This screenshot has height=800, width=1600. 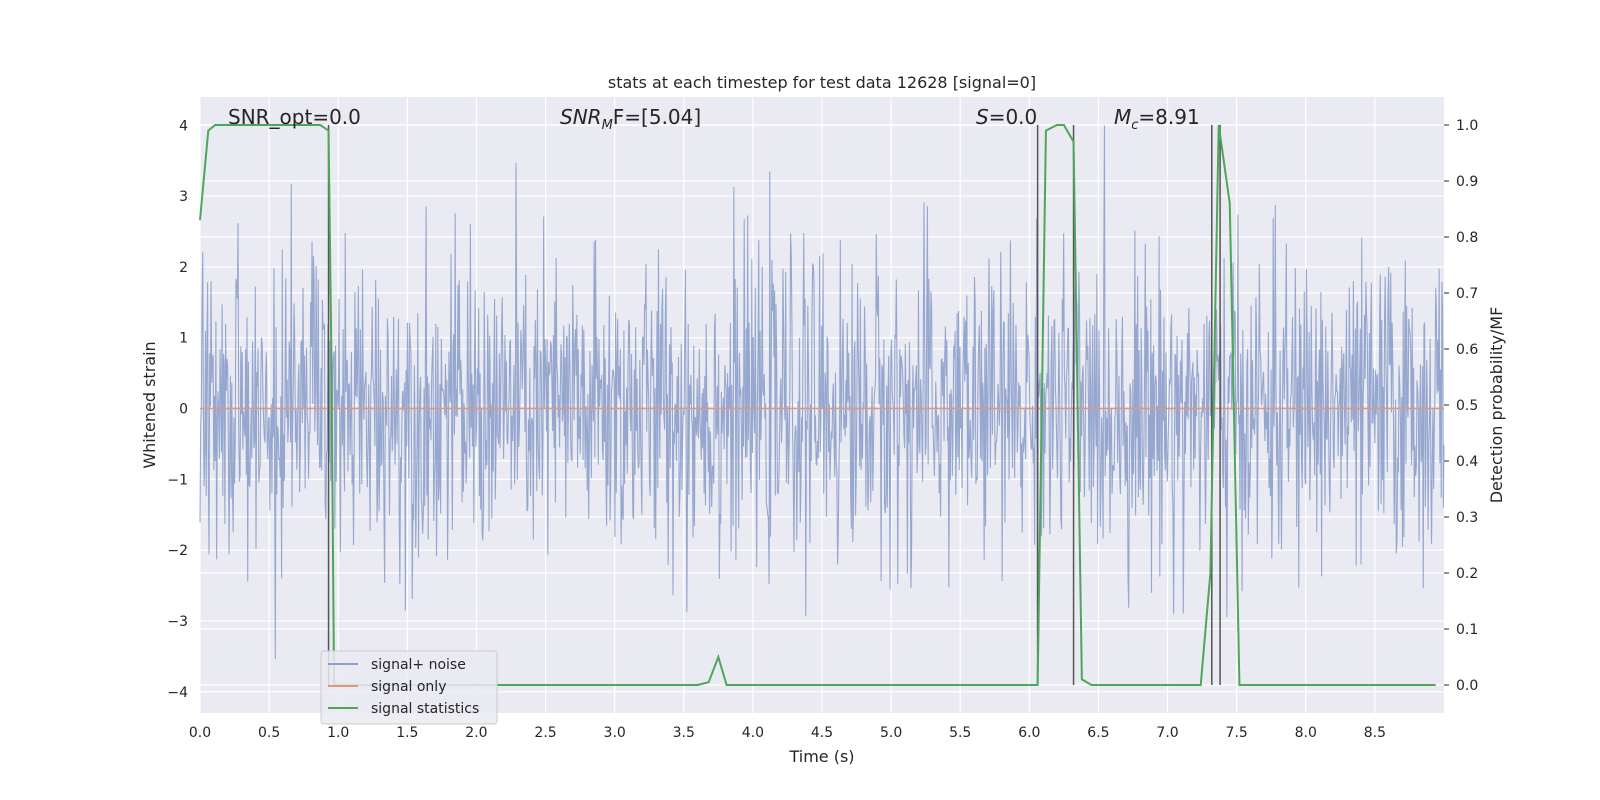 I want to click on x-tick-label: 8.0, so click(x=1306, y=733).